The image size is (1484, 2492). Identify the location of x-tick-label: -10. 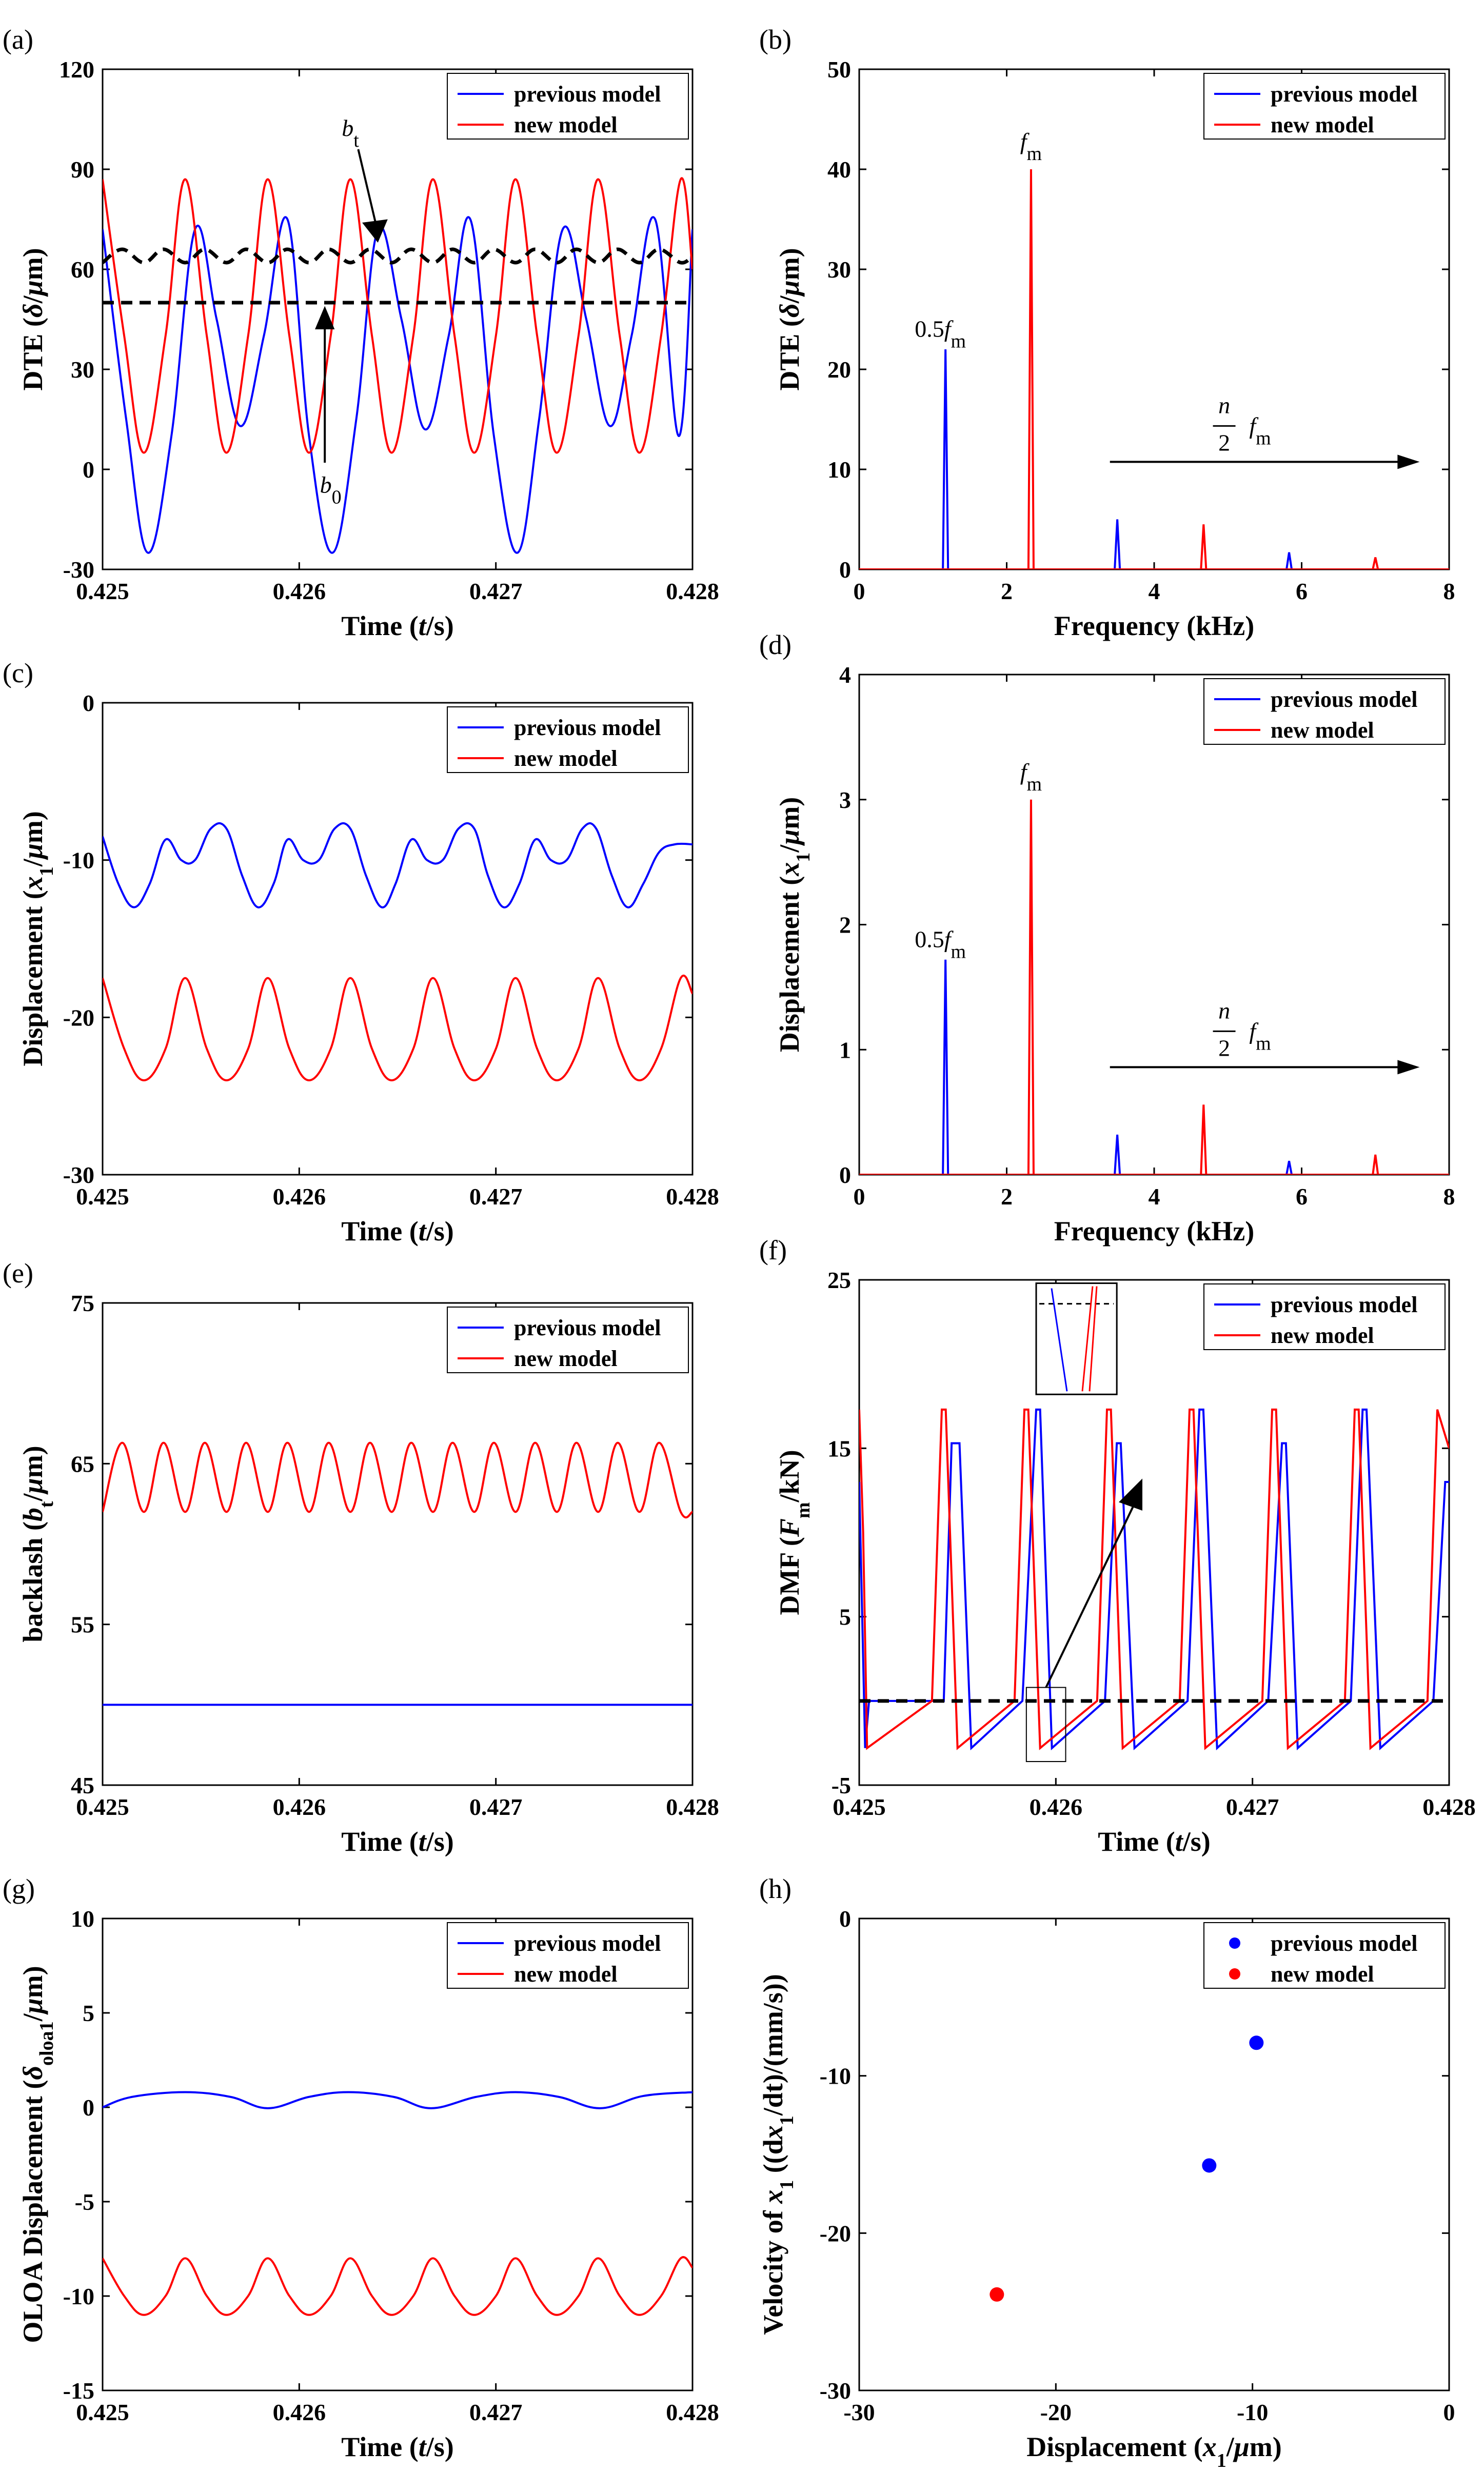
(1252, 2412).